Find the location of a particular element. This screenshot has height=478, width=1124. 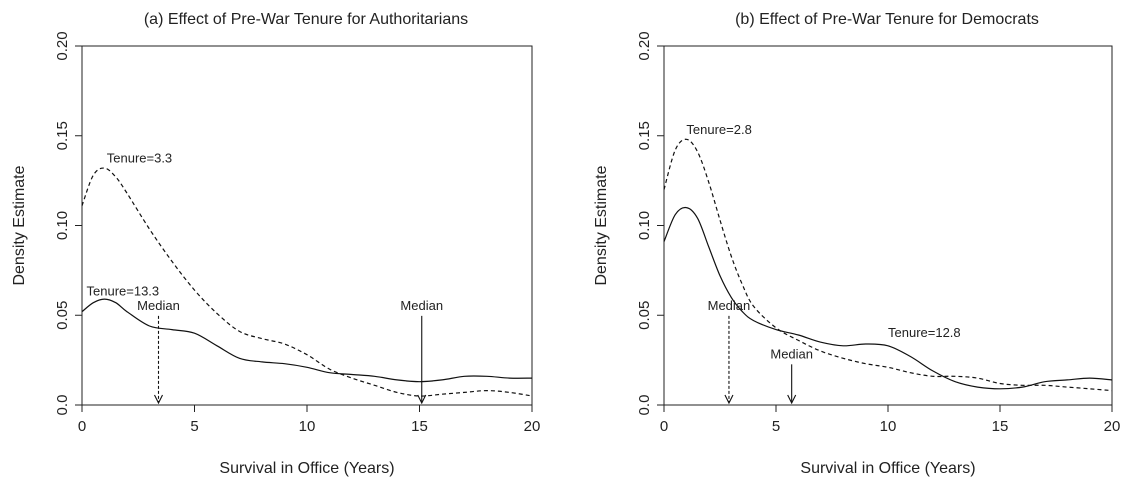

series-annotation: Tenure=12.8 is located at coordinates (924, 332).